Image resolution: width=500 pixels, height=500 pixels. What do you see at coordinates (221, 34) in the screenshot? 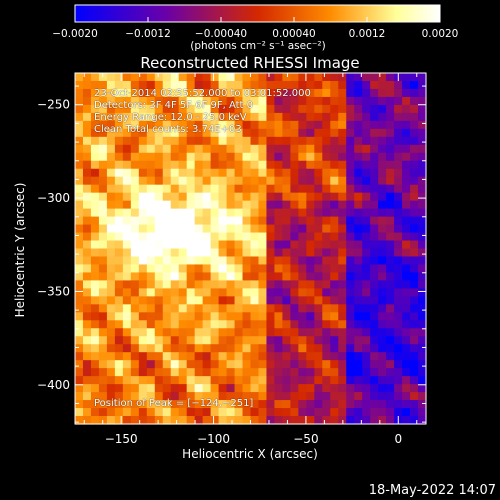
I see `colorbar-tick-label: −0.00040` at bounding box center [221, 34].